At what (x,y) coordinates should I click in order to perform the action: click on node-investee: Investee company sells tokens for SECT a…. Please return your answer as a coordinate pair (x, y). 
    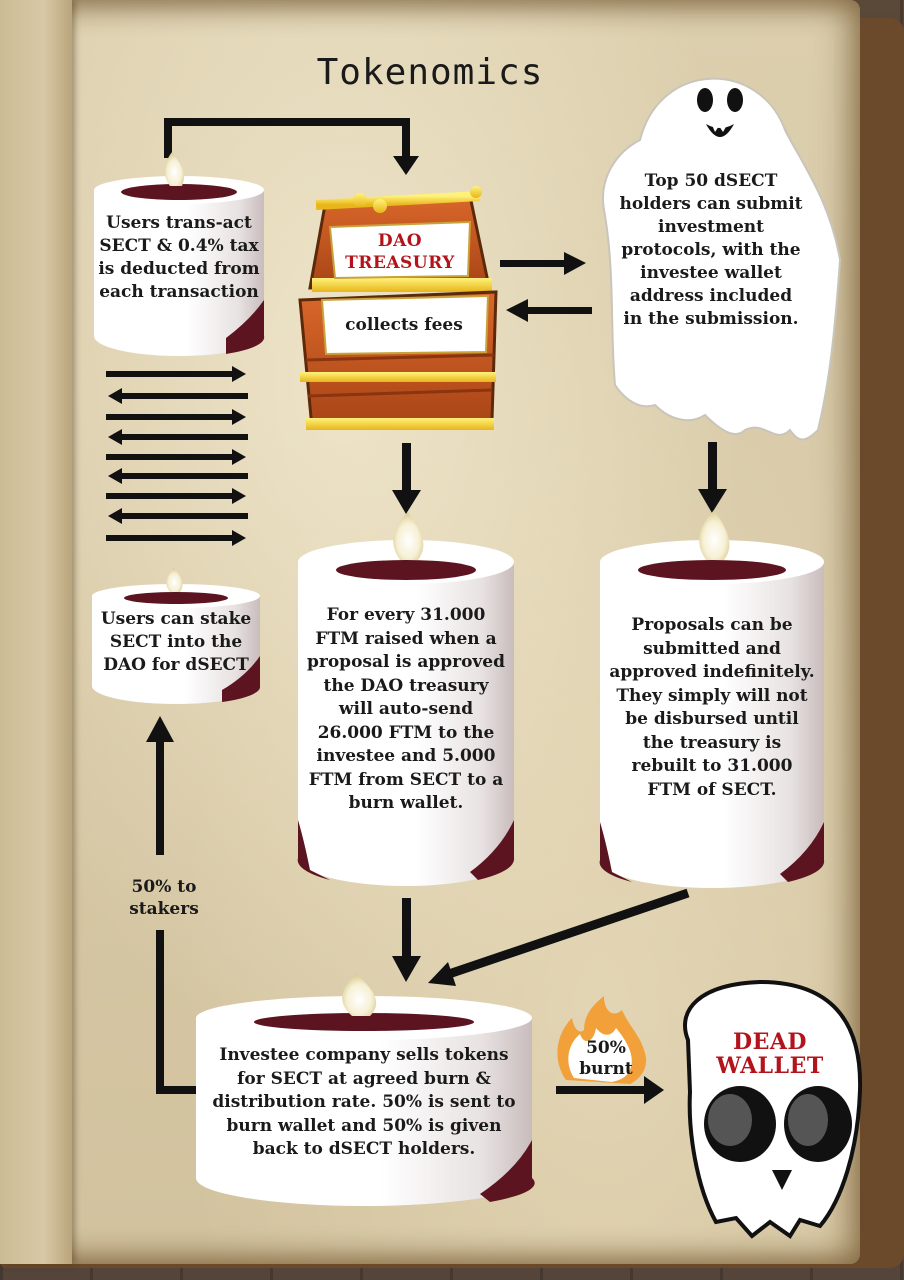
    Looking at the image, I should click on (364, 1102).